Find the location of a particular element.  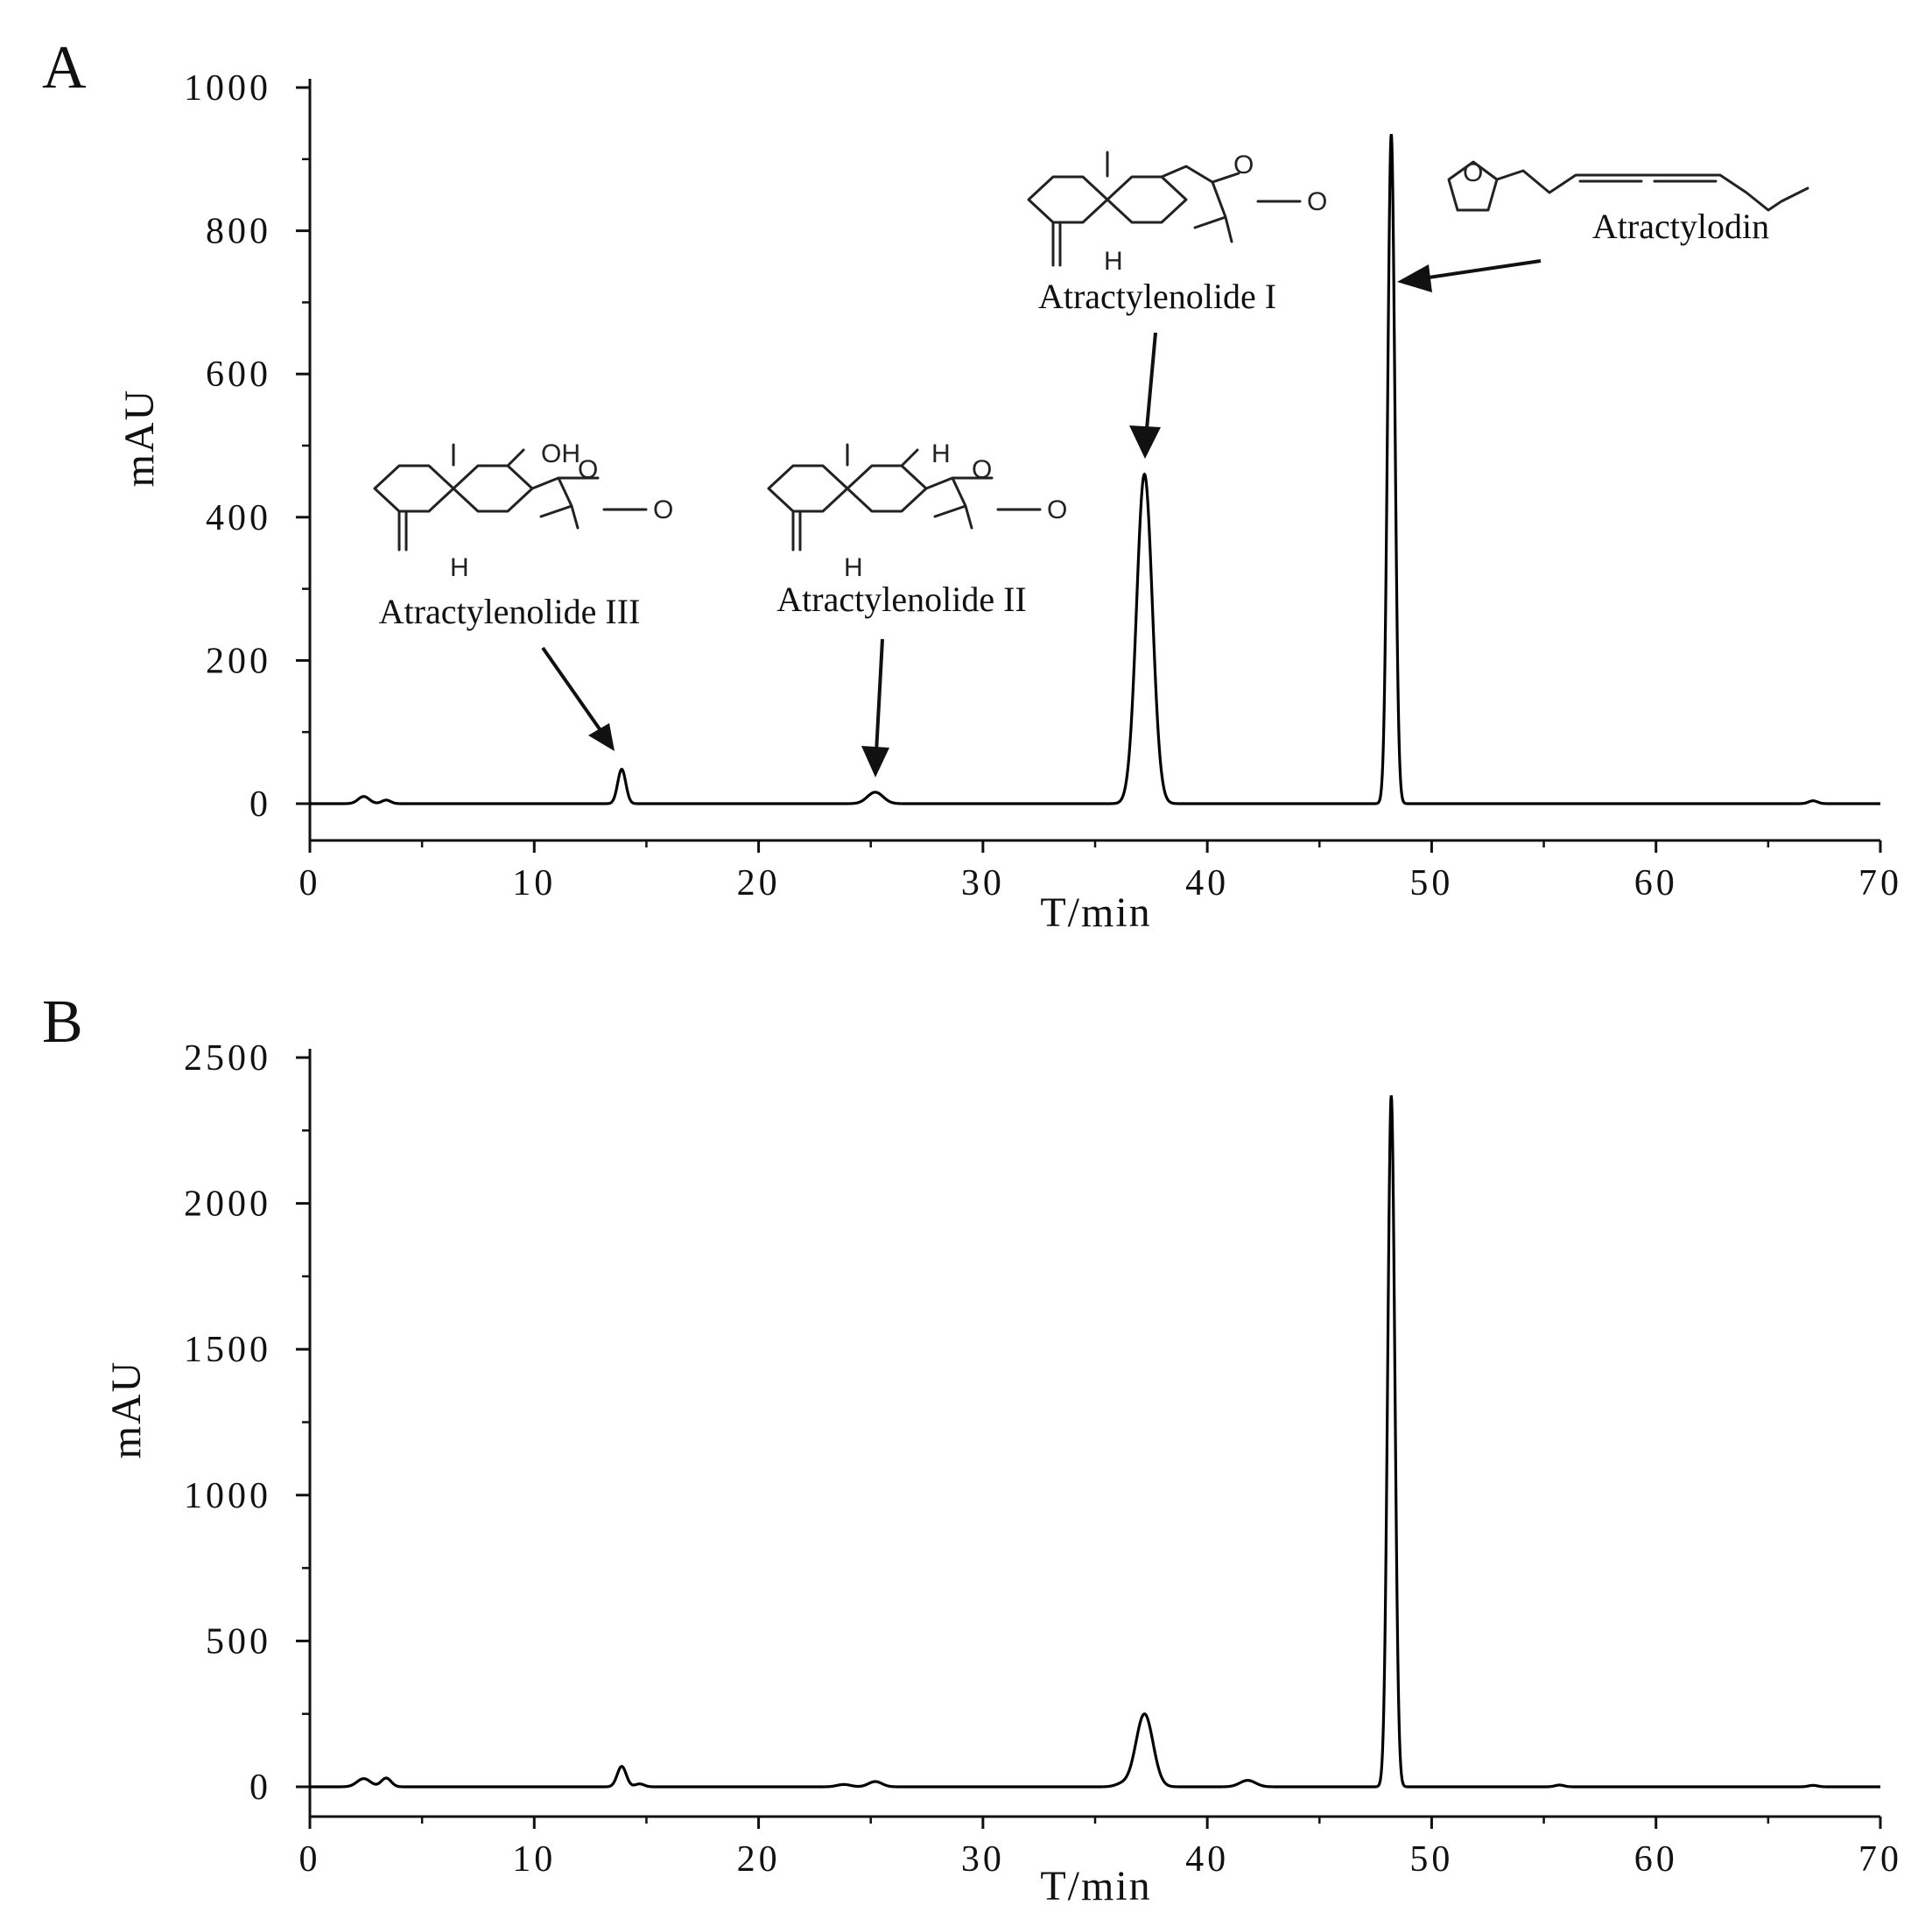

y-tick-label: 500 is located at coordinates (239, 1641).